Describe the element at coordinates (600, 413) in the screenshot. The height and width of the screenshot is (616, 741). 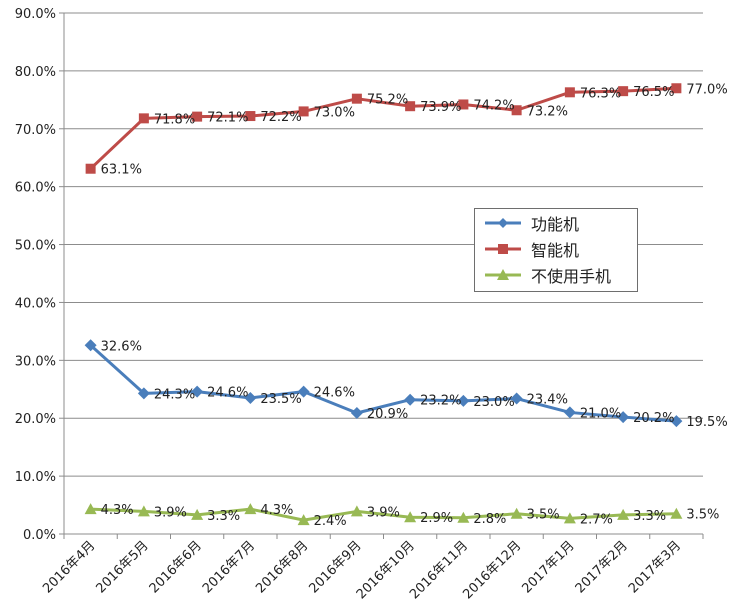
I see `data-label-feature-phone: 21.0%` at that location.